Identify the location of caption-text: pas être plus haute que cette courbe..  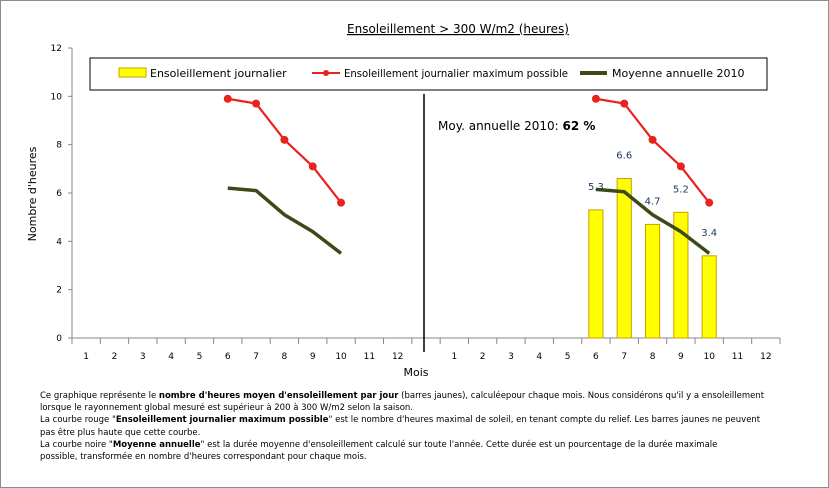
(120, 432).